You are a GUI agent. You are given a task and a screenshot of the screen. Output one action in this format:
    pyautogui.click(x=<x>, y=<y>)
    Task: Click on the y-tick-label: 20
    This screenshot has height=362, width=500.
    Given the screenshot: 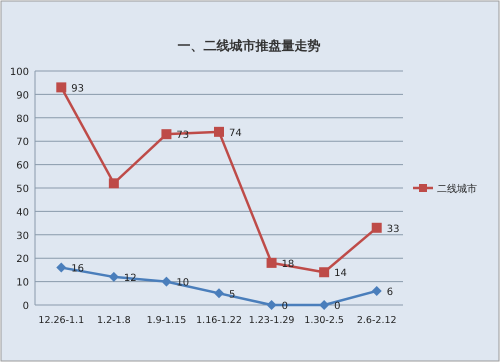 What is the action you would take?
    pyautogui.click(x=22, y=260)
    